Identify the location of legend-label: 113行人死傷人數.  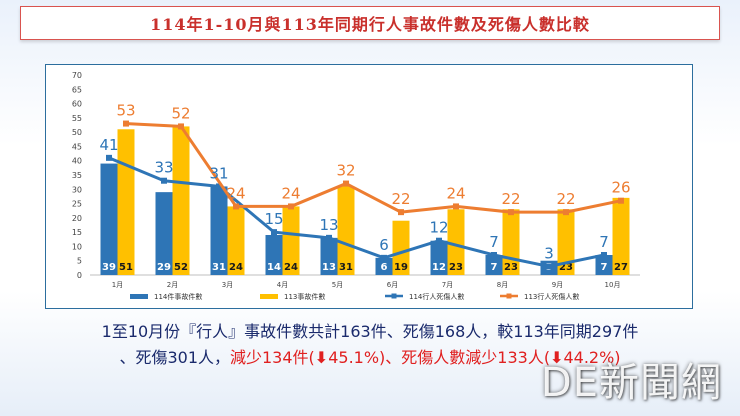
(551, 296).